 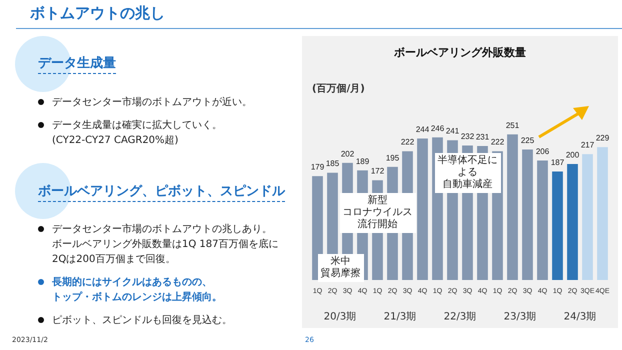 What do you see at coordinates (483, 137) in the screenshot?
I see `data-label: 231` at bounding box center [483, 137].